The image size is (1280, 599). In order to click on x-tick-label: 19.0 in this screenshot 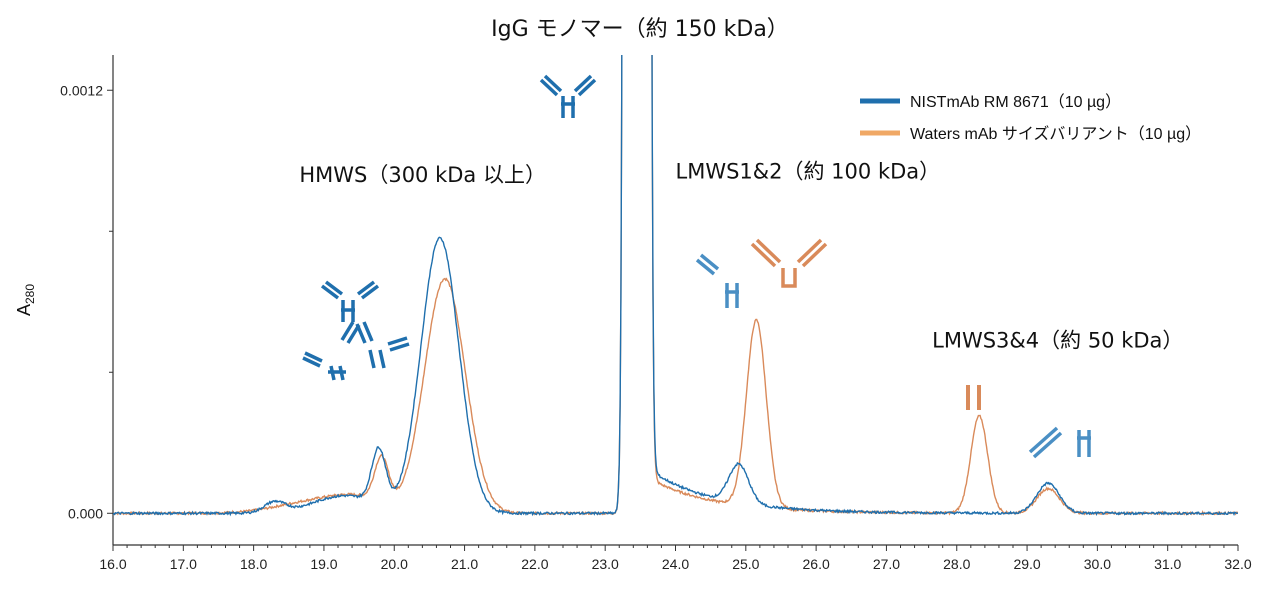, I will do `click(323, 564)`.